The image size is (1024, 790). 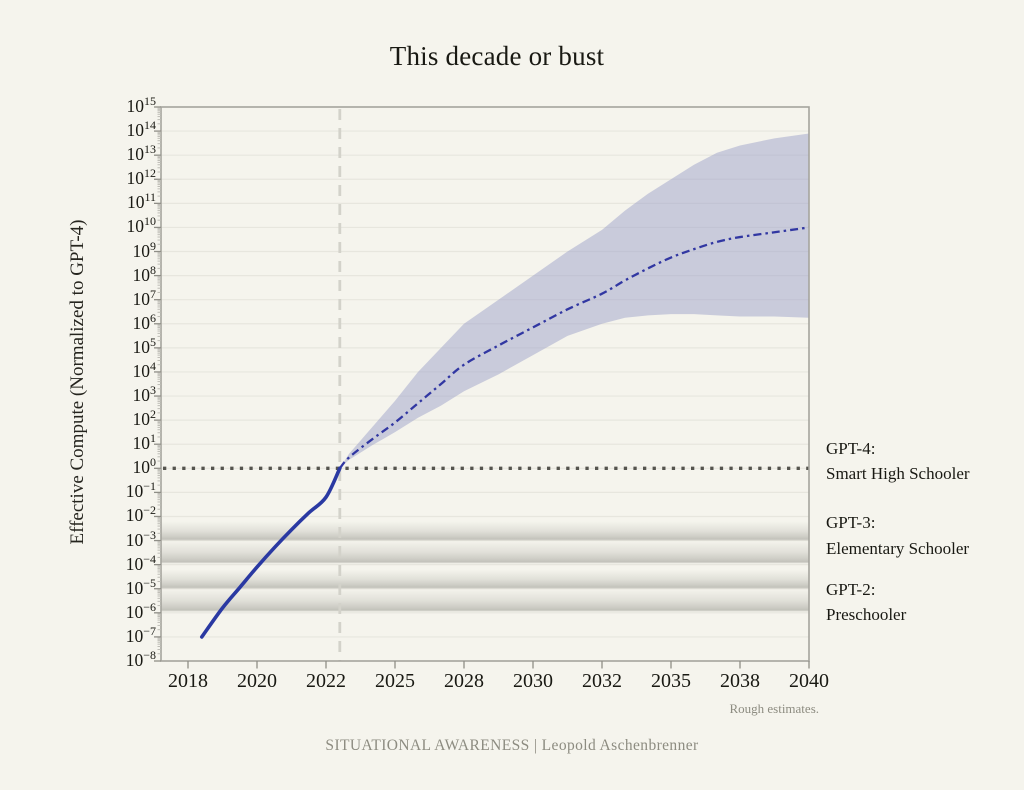 I want to click on annotation-model: GPT-2:, so click(x=851, y=589).